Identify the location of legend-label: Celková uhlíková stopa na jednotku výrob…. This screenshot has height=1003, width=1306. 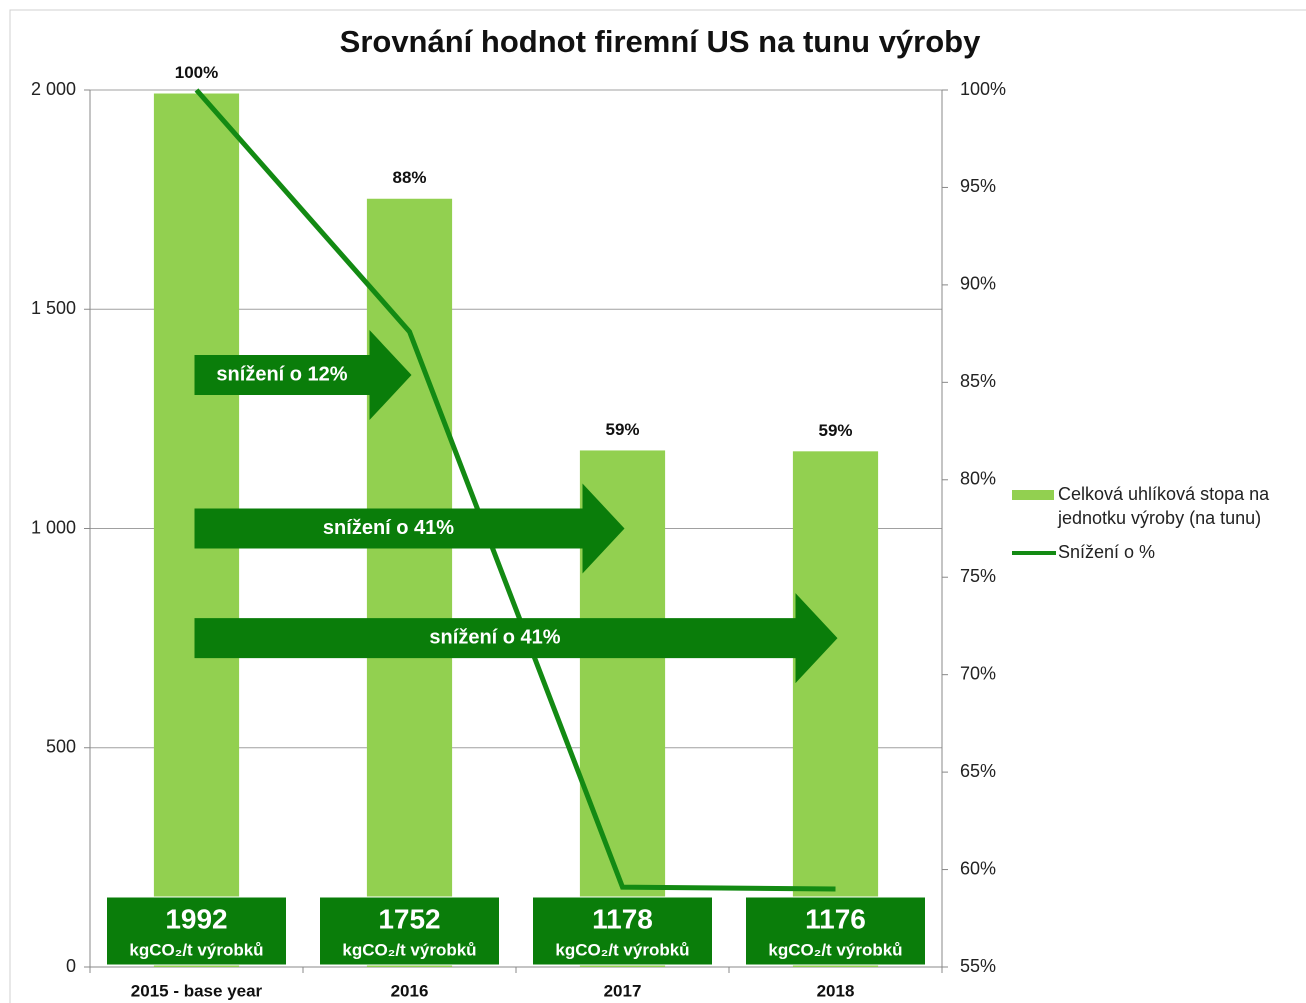
(1164, 506).